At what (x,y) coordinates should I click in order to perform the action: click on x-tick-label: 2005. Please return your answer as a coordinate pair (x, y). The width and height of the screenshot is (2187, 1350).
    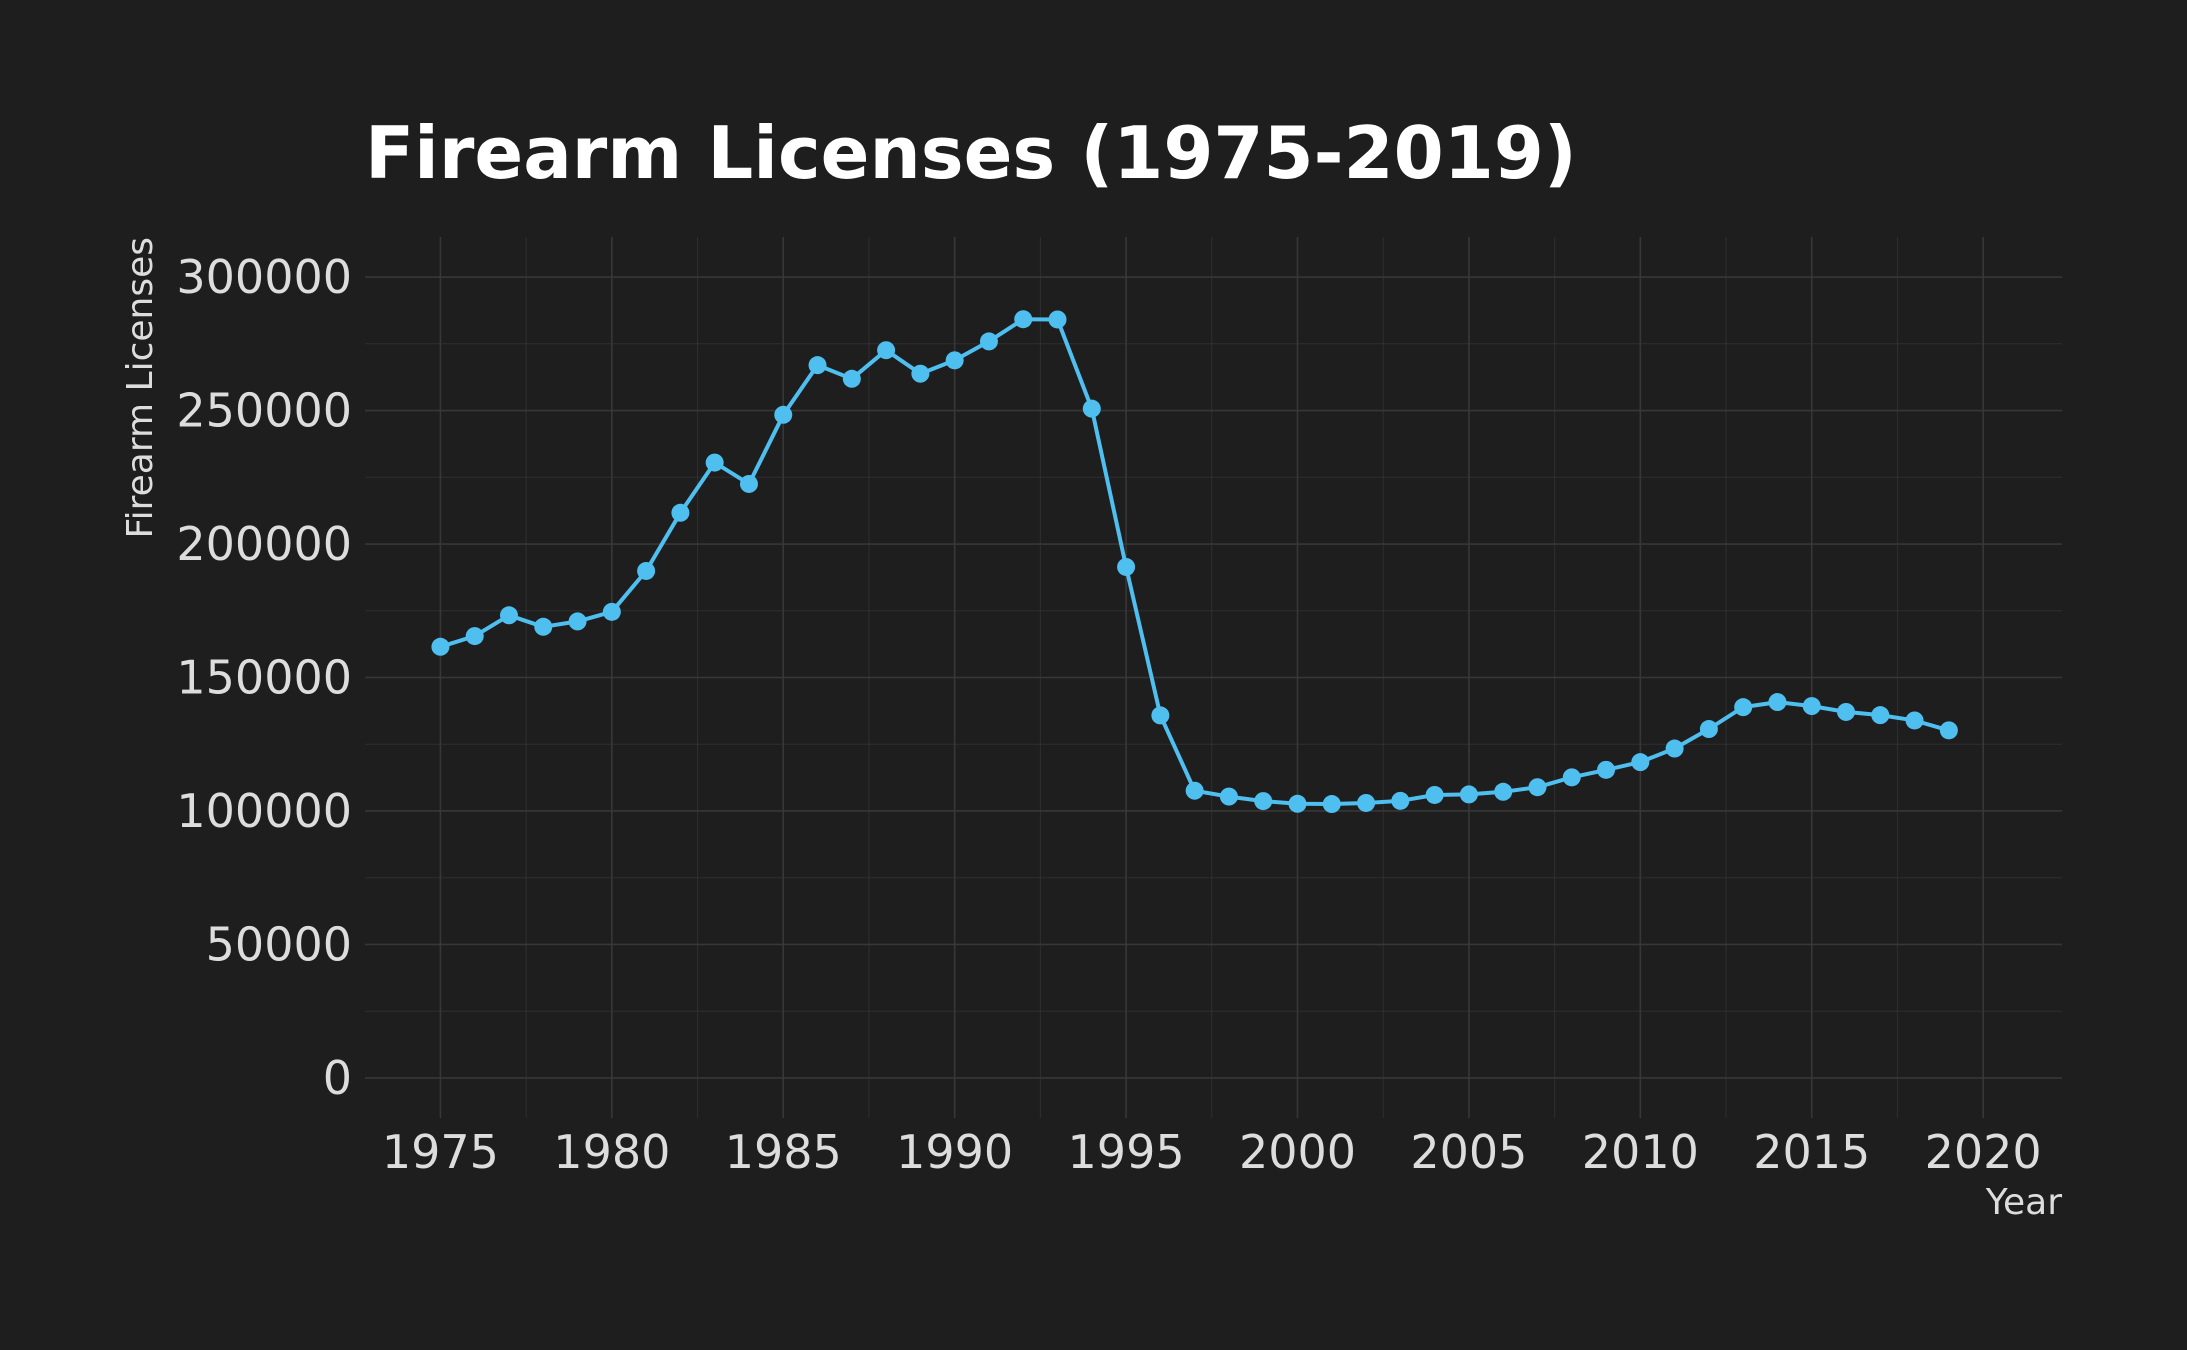
    Looking at the image, I should click on (1468, 1152).